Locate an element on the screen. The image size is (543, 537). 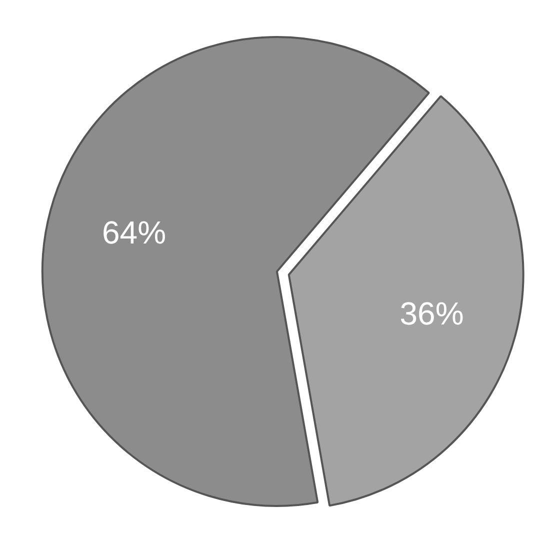
data-label: 64% is located at coordinates (134, 232).